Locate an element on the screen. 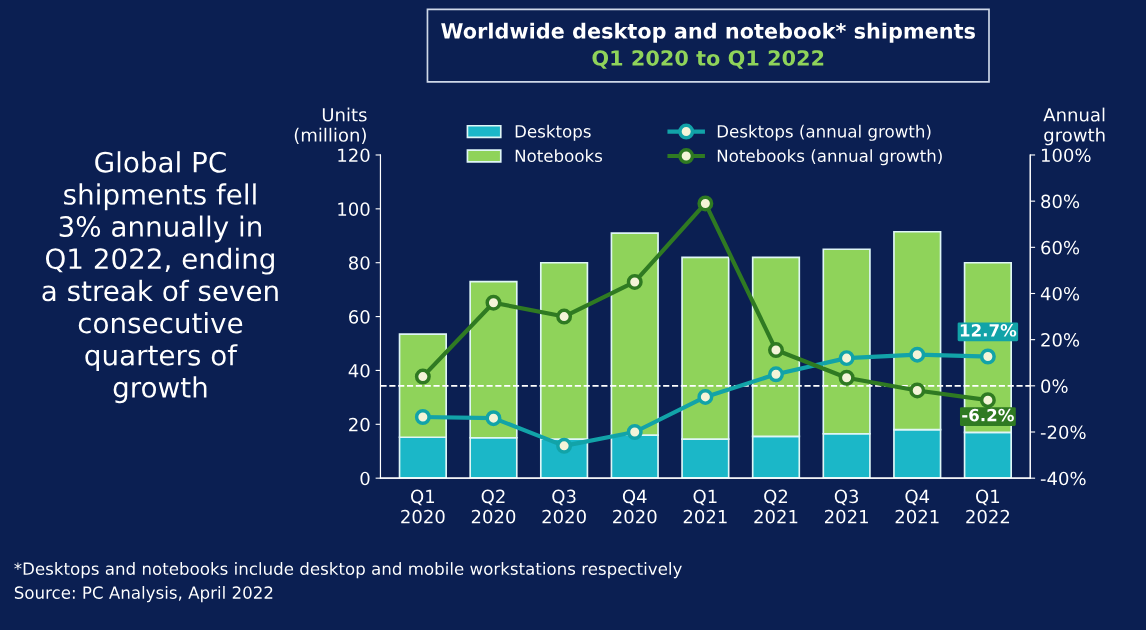 The width and height of the screenshot is (1146, 630). x-tick-label: Q4 2020 is located at coordinates (635, 506).